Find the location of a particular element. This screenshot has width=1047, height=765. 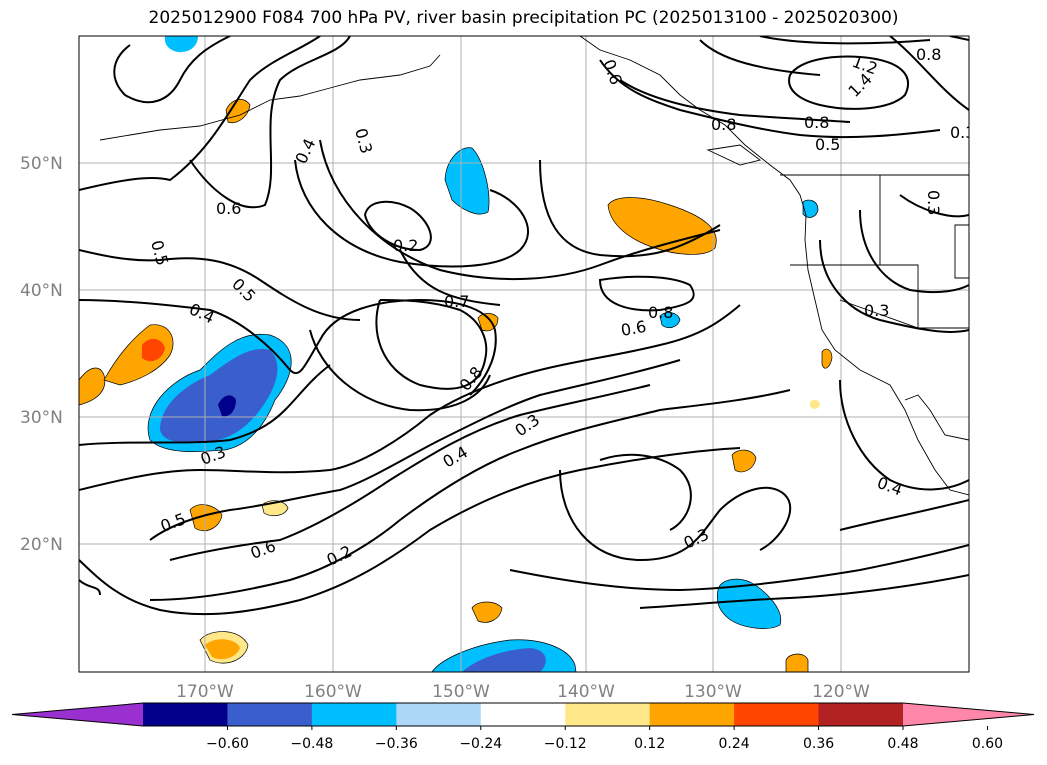

lat-label-30n: 30°N is located at coordinates (41, 418).